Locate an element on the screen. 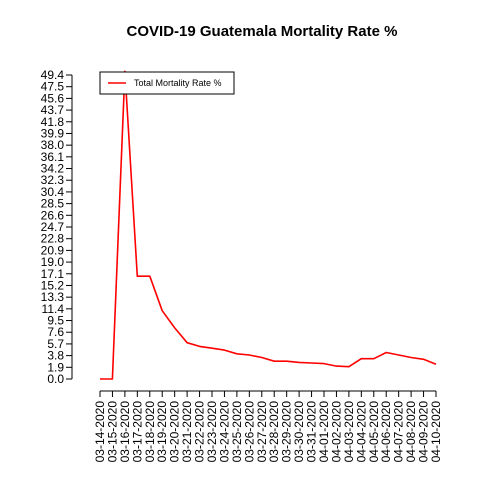 This screenshot has height=485, width=480. x-tick-label: 04-03-2020 is located at coordinates (349, 432).